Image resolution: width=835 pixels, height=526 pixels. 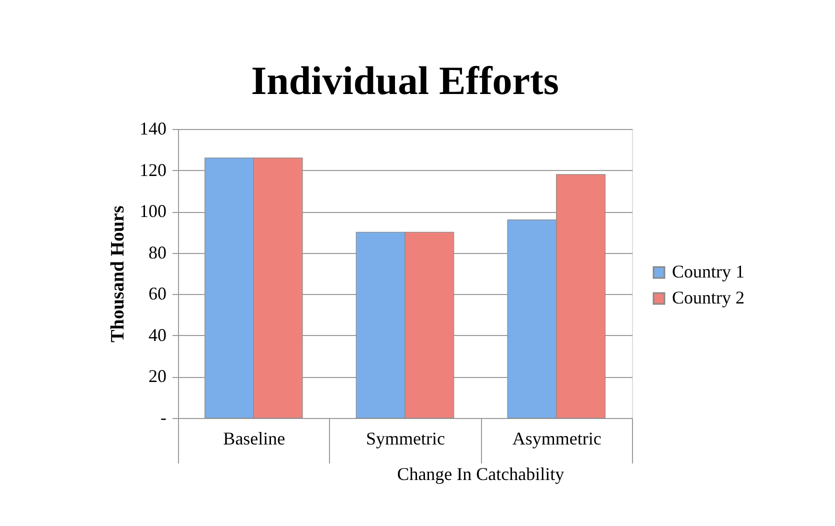 I want to click on y-tick-label: 100, so click(x=153, y=211).